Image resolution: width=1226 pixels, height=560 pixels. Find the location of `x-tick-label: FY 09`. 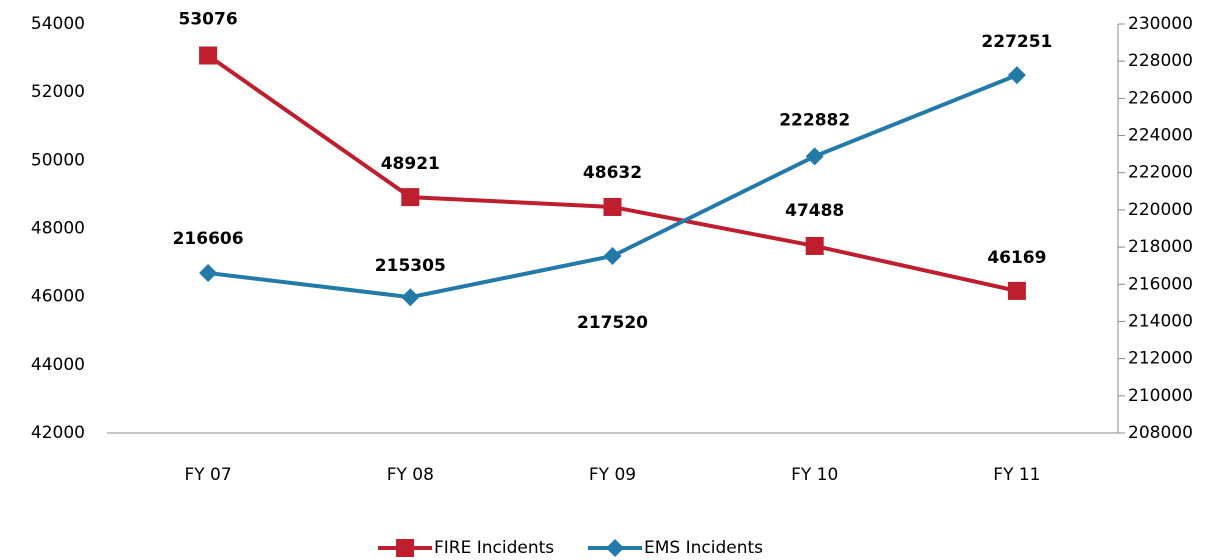

x-tick-label: FY 09 is located at coordinates (612, 475).